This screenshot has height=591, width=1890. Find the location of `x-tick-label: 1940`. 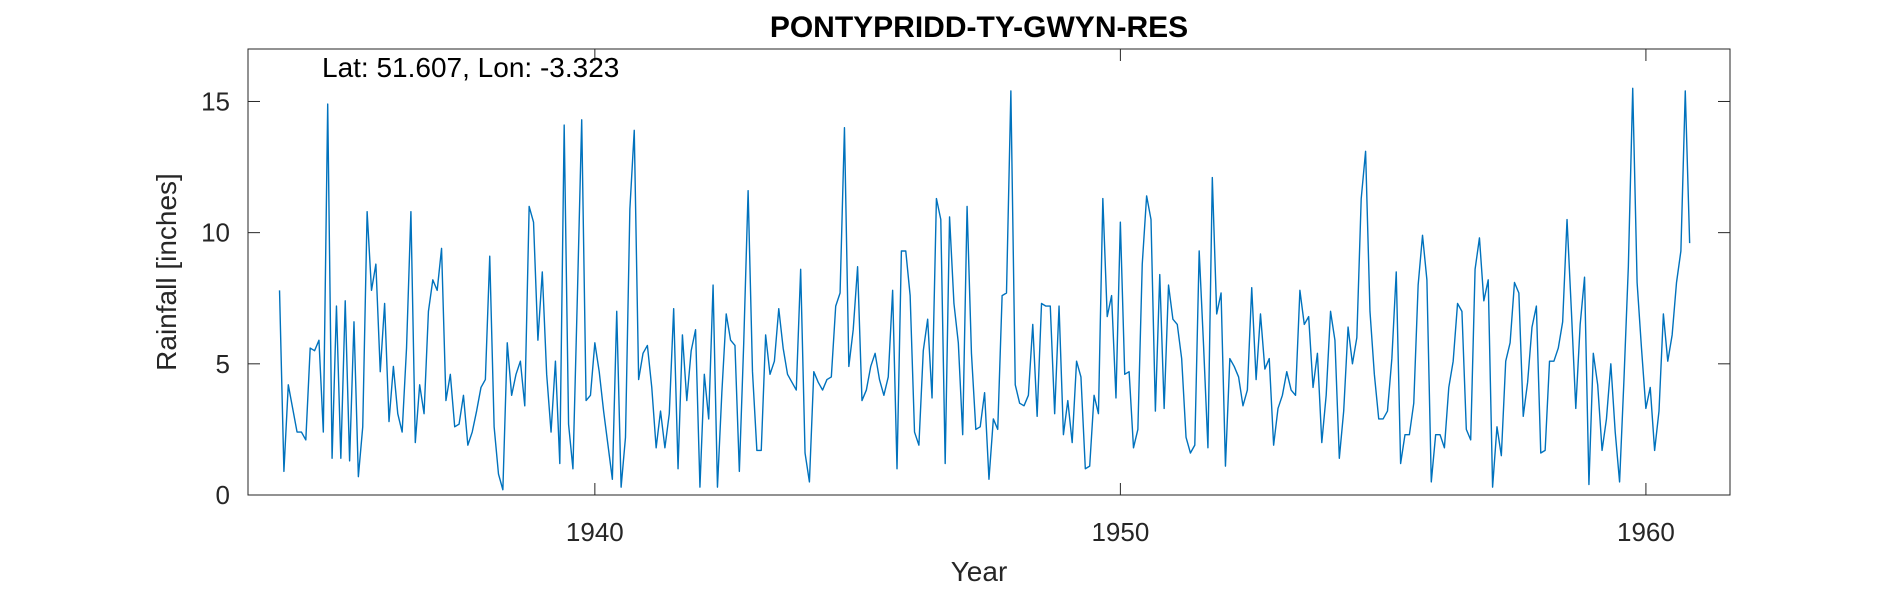

x-tick-label: 1940 is located at coordinates (595, 532).